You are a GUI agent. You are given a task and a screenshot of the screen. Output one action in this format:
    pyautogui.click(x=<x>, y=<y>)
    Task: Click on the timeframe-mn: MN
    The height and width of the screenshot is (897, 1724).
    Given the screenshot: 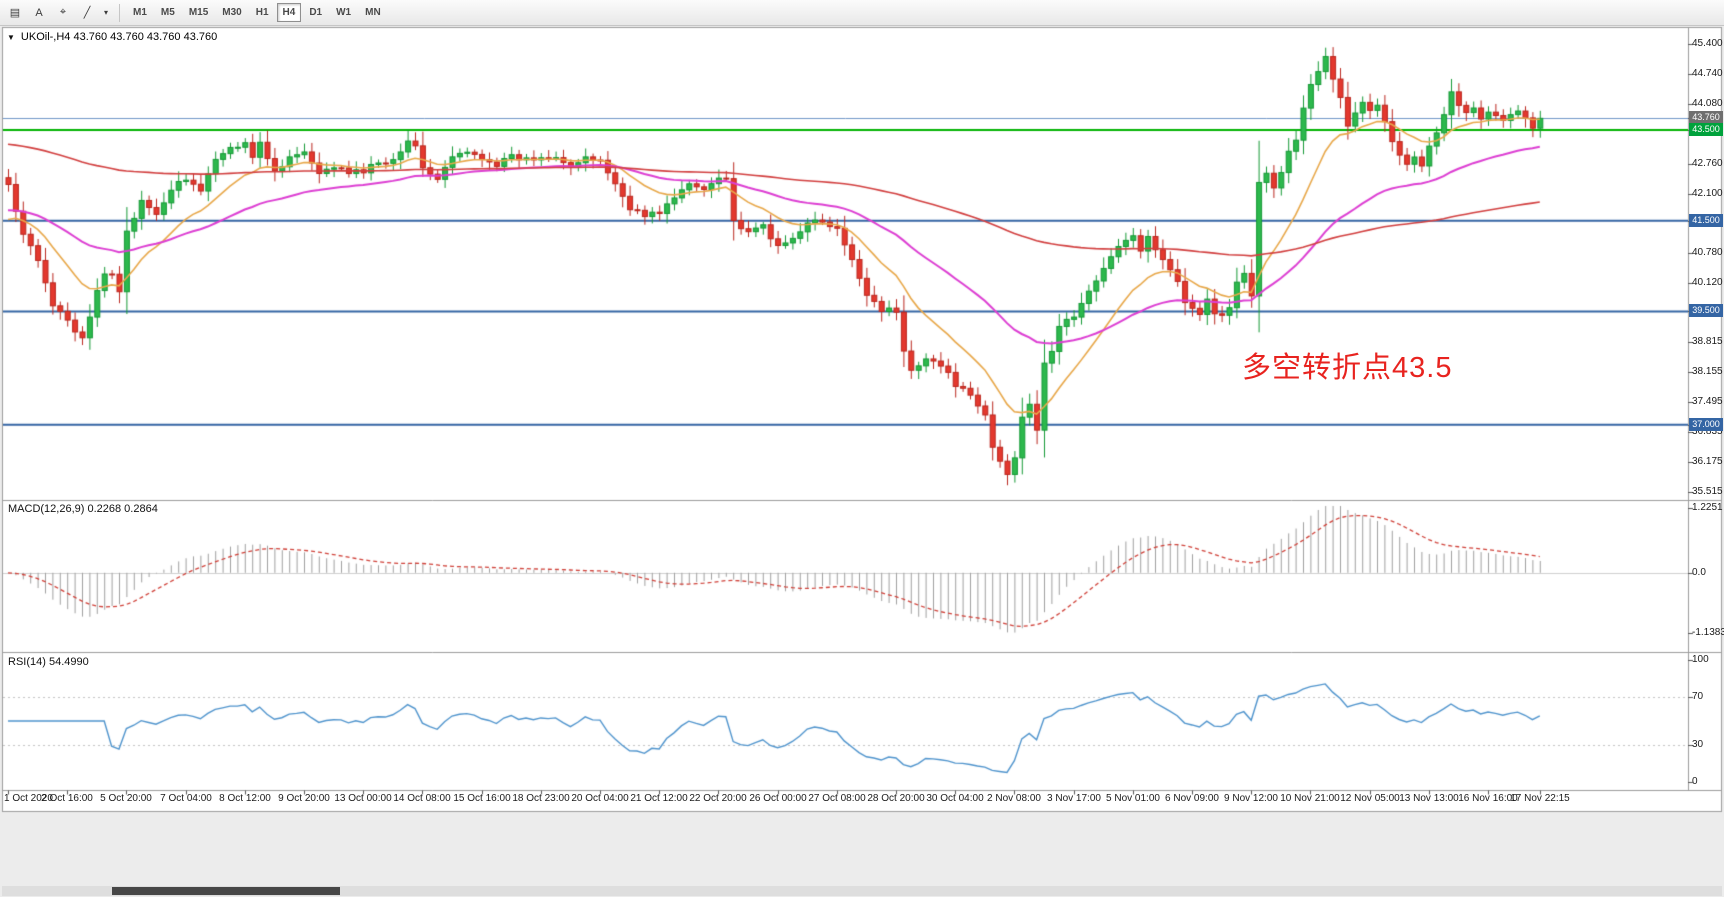 What is the action you would take?
    pyautogui.click(x=373, y=12)
    